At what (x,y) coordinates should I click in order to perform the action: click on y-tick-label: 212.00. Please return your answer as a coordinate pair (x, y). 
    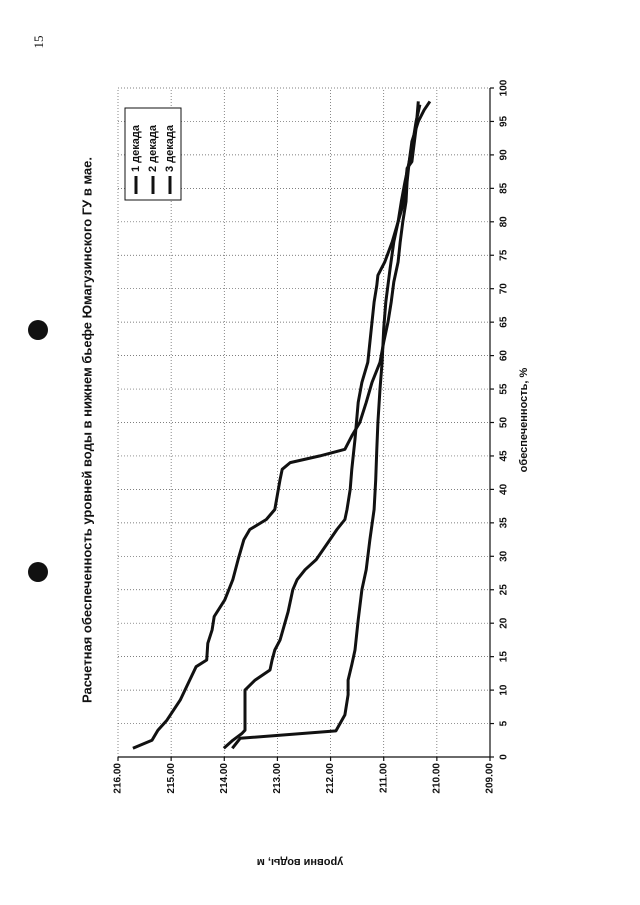
    Looking at the image, I should click on (330, 778).